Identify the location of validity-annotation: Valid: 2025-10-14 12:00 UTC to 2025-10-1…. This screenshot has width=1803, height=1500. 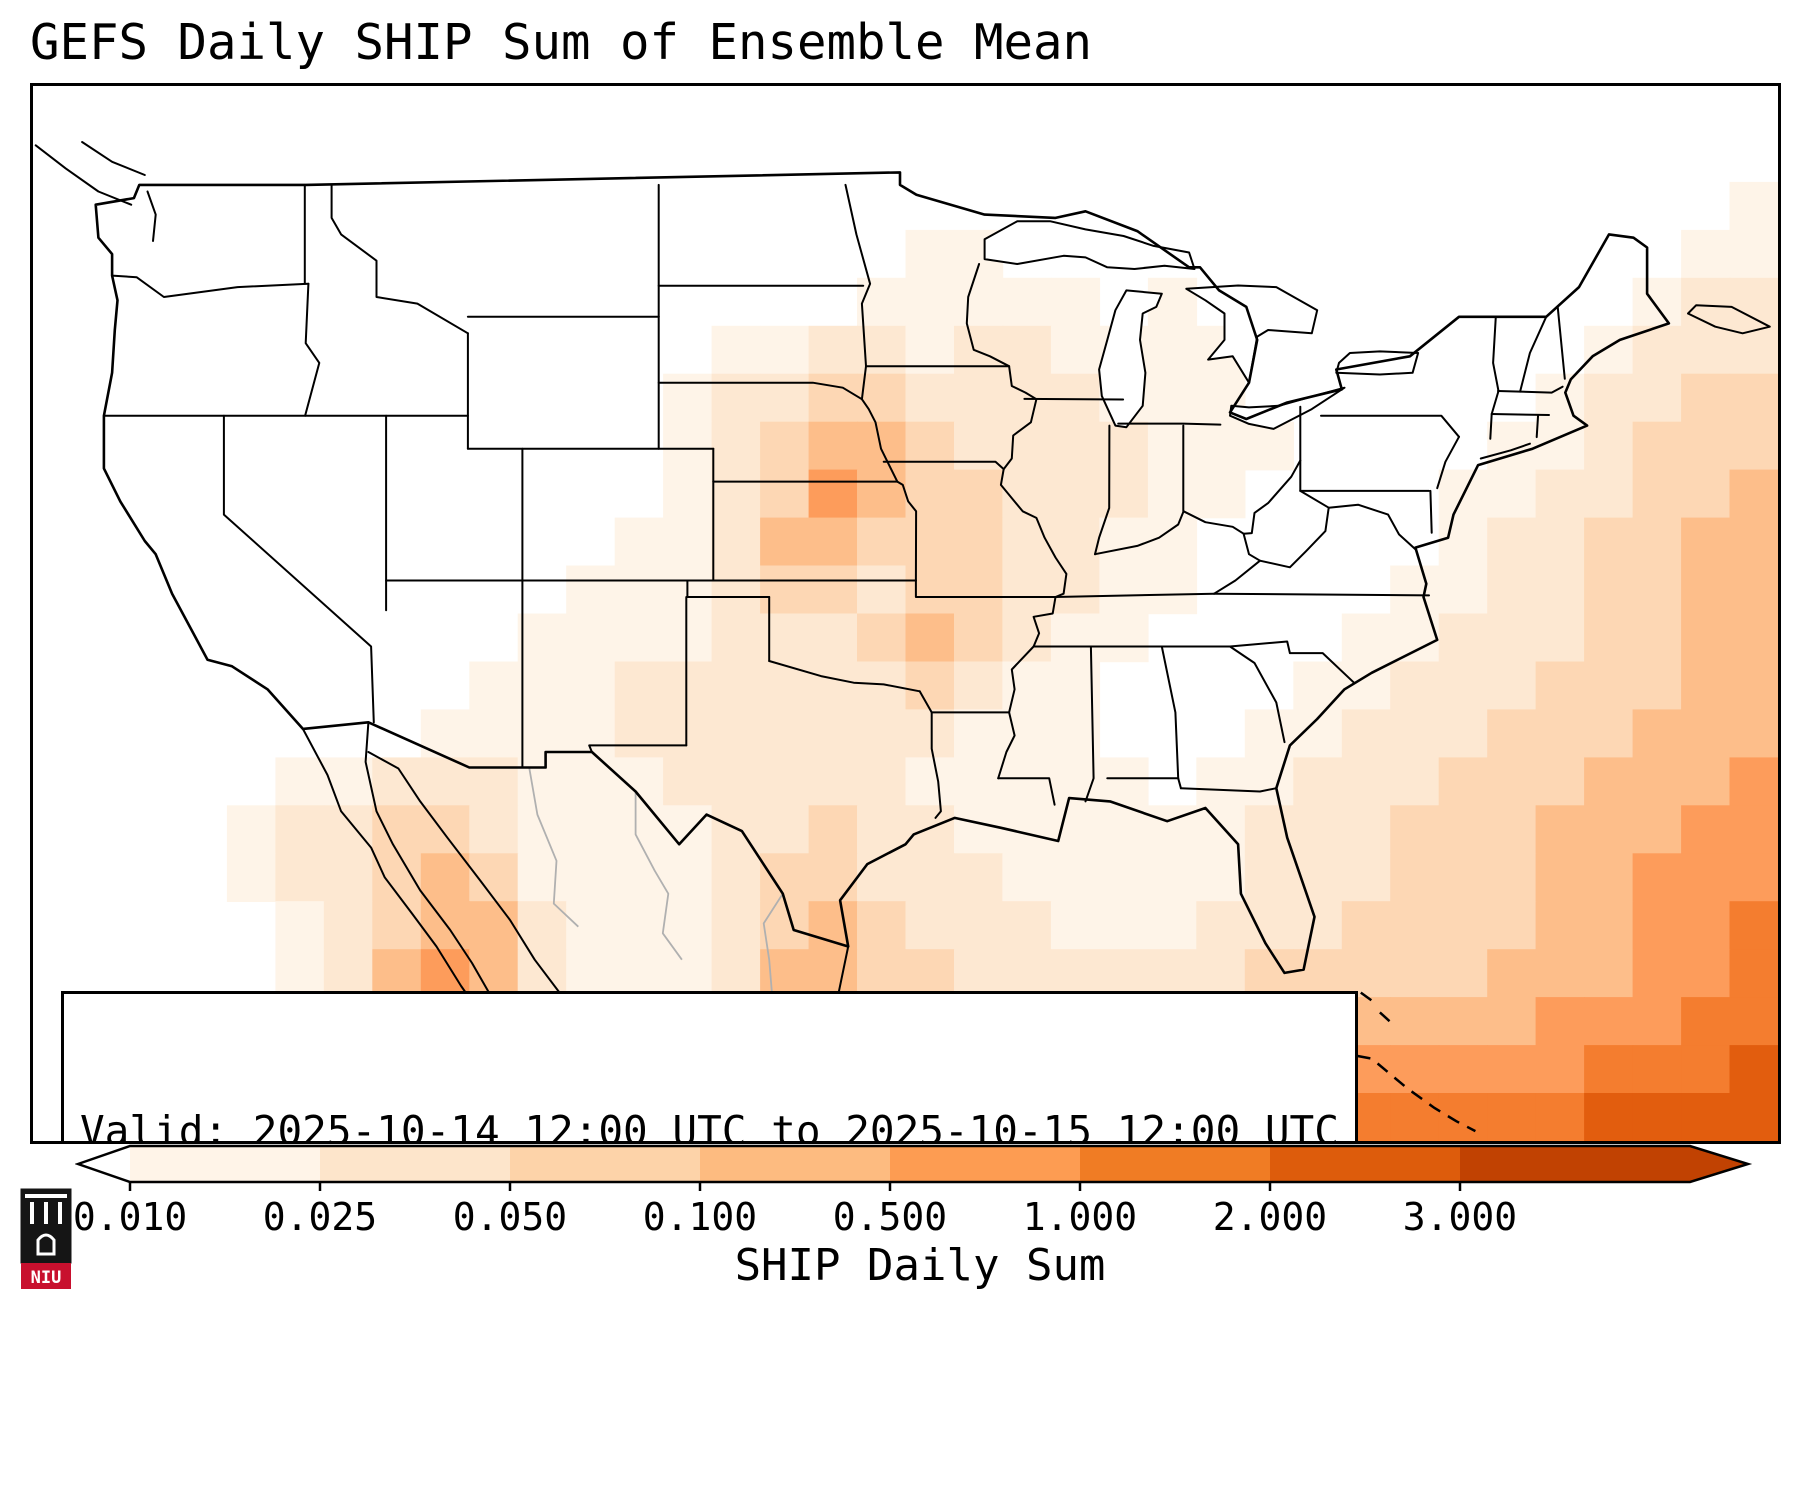
(709, 1067).